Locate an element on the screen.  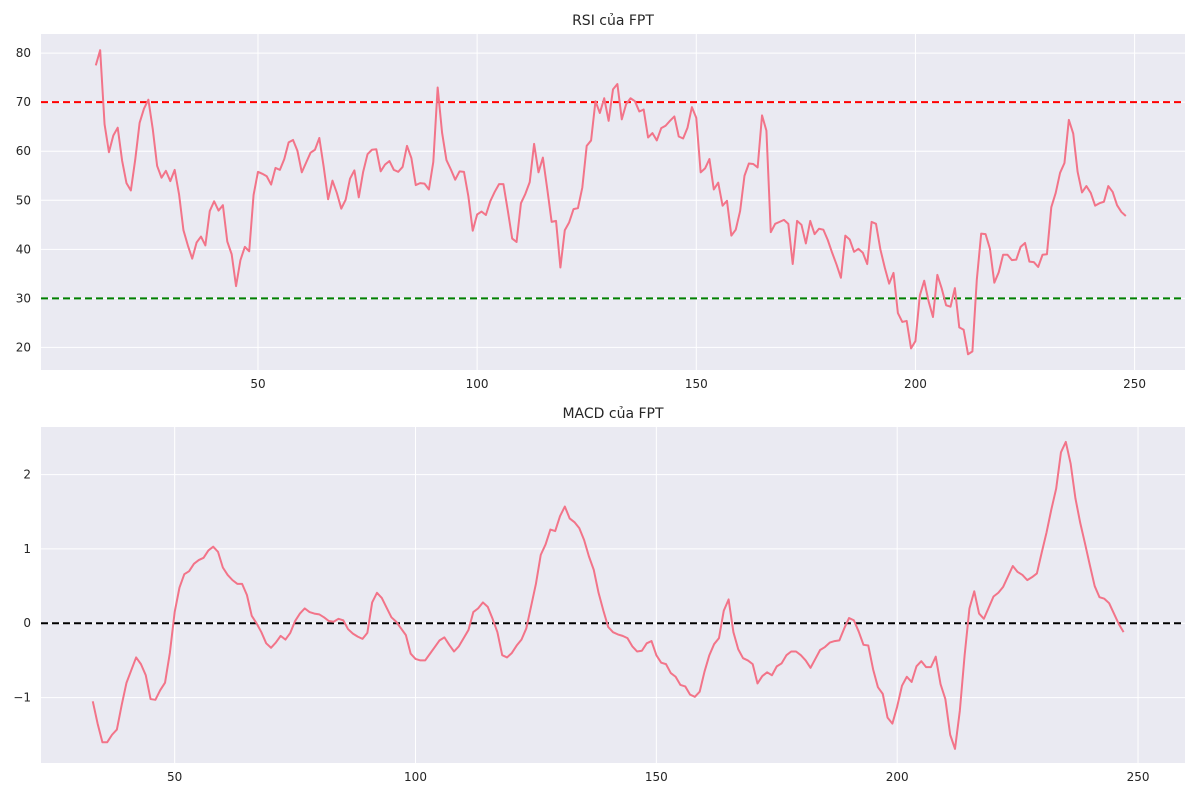
rsi-y-tick-50: 50 is located at coordinates (23, 200).